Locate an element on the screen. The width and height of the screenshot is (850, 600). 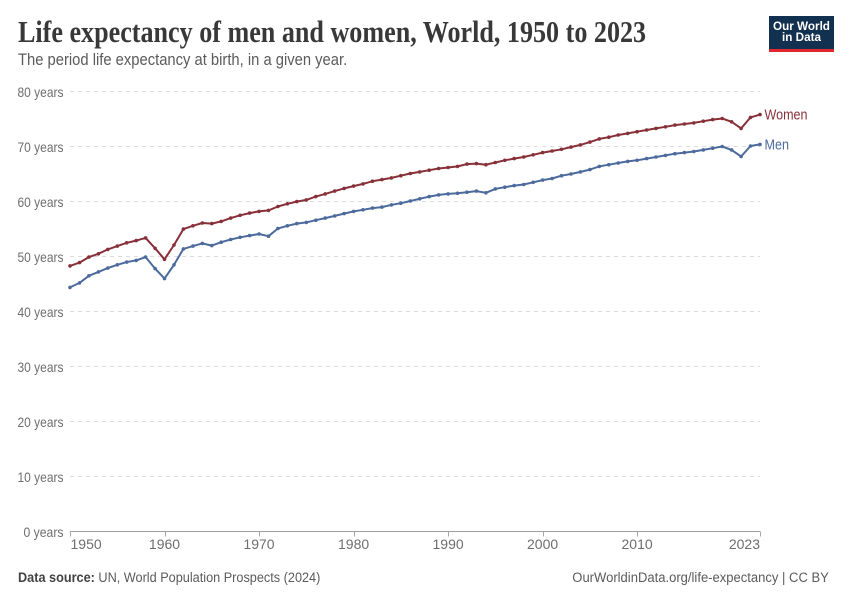
svg-text: 1990 is located at coordinates (448, 544).